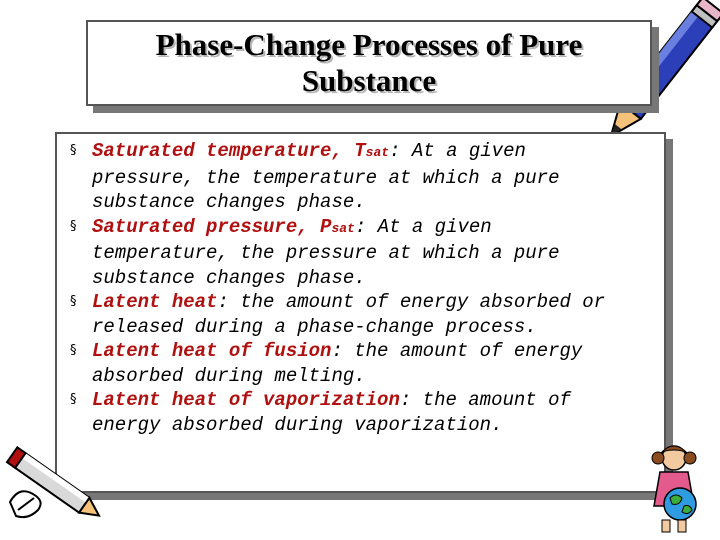  What do you see at coordinates (369, 44) in the screenshot?
I see `title-line-1: Phase-Change Processes of Pure` at bounding box center [369, 44].